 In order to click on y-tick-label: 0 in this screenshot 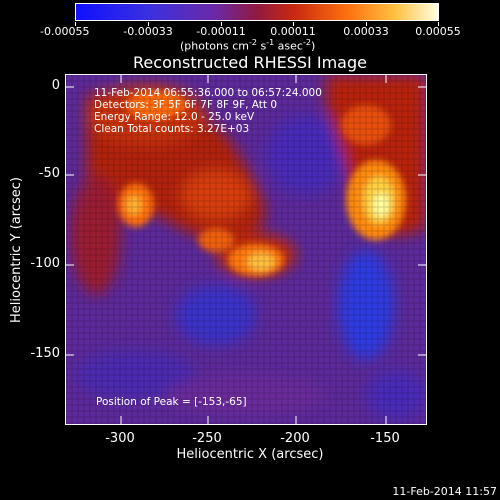, I will do `click(55, 85)`.